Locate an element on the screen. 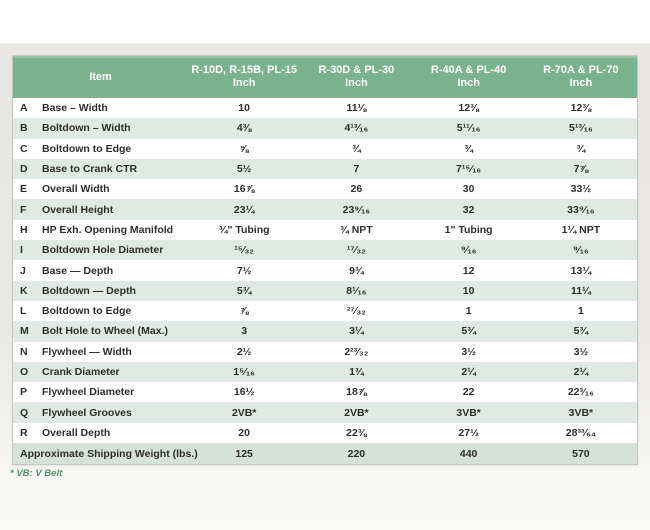  row-value: 1¼ NPT is located at coordinates (581, 229).